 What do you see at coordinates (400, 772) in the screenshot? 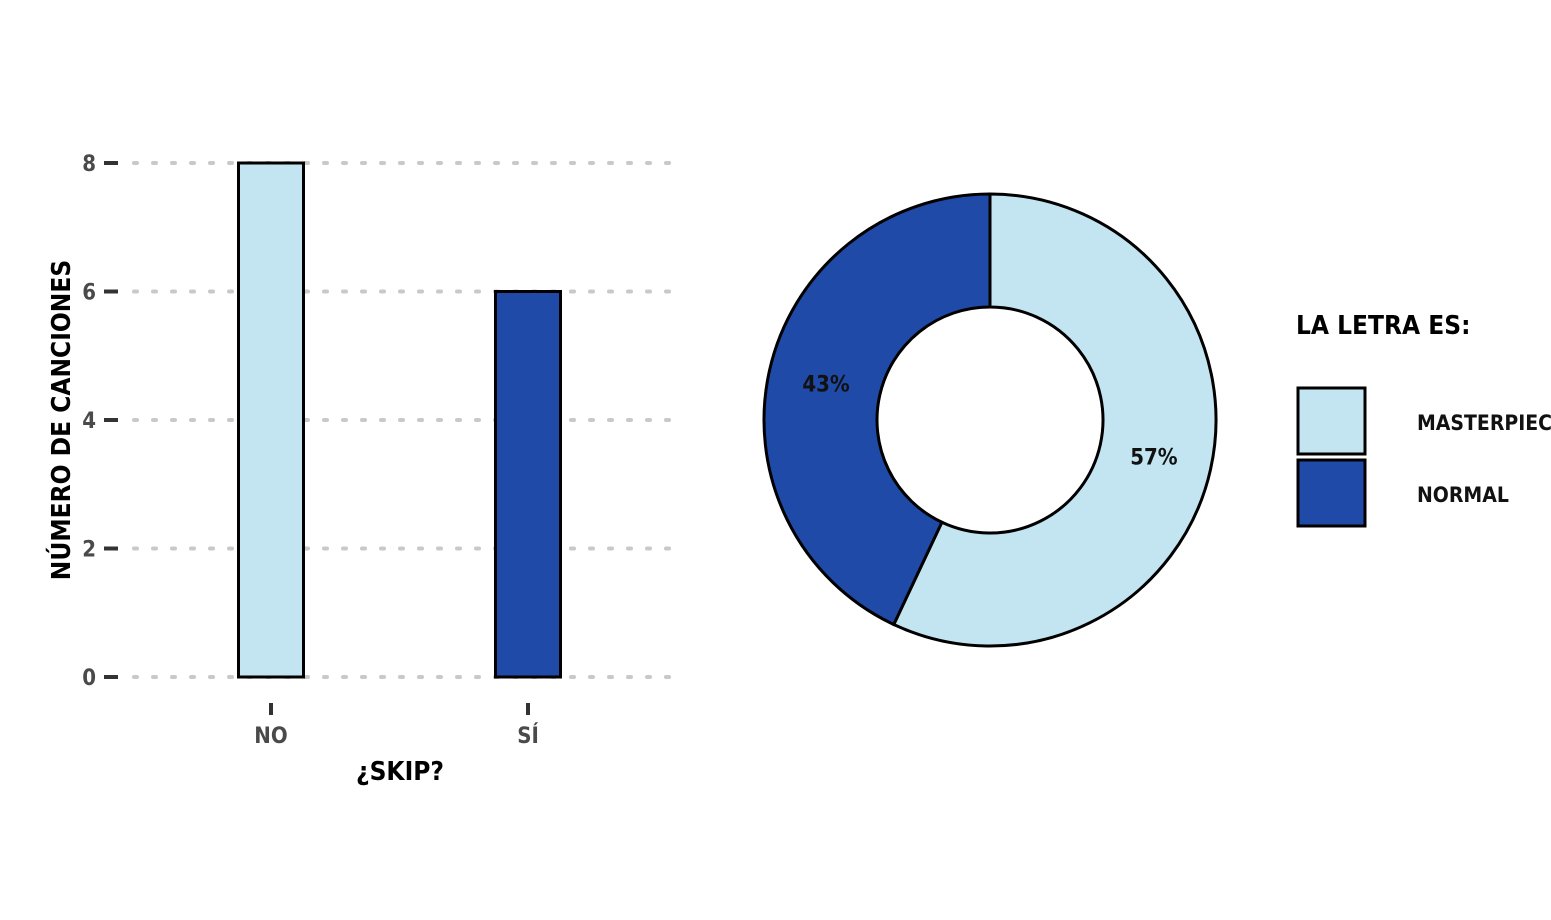
I see `x-axis-title: ¿SKIP?` at bounding box center [400, 772].